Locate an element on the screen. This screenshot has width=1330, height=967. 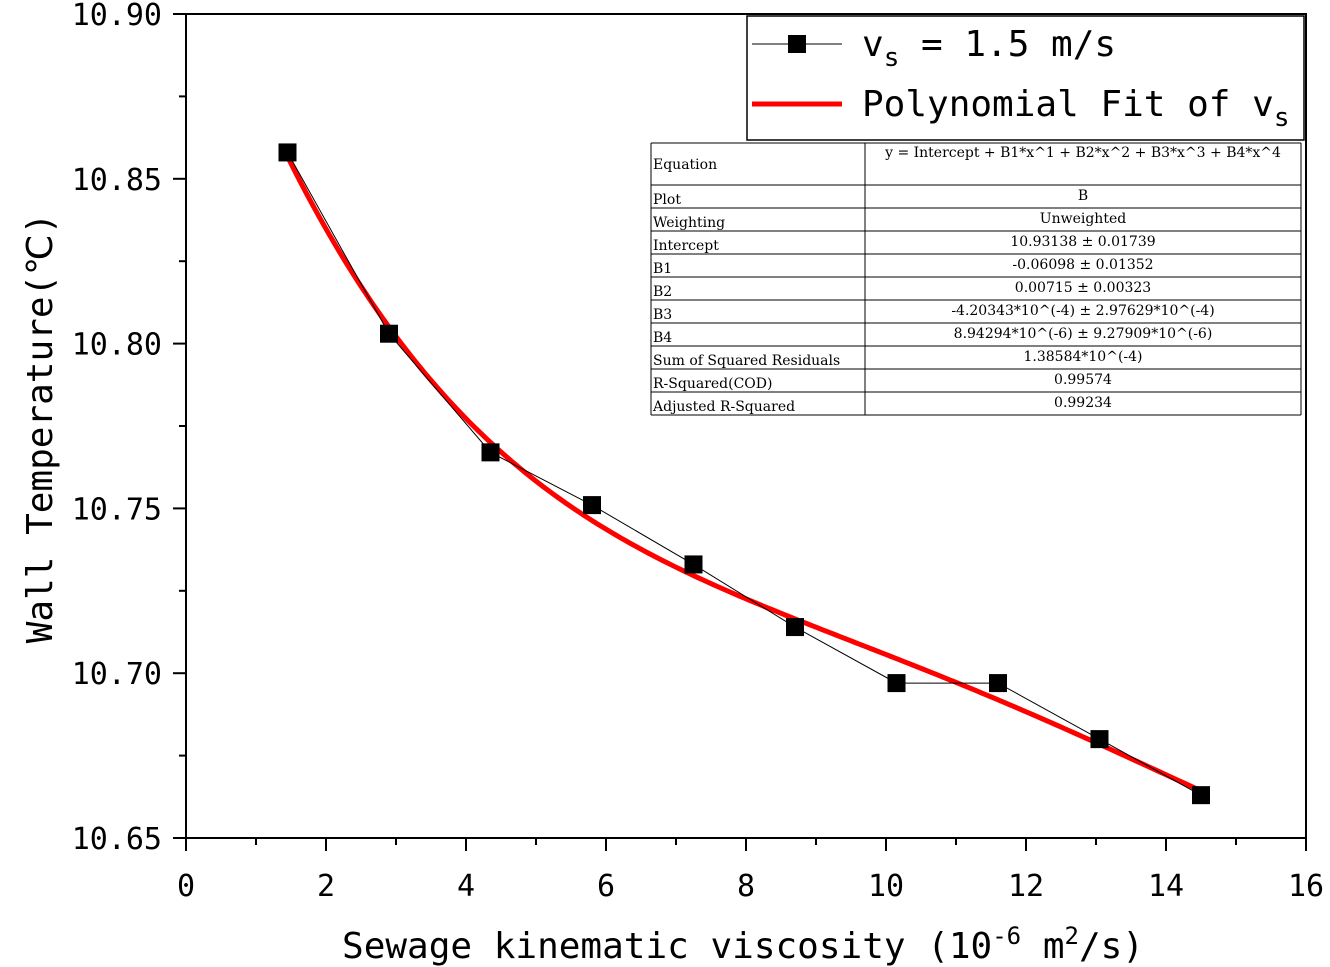
stats-row-value: 0.00715 ± 0.00323 is located at coordinates (1083, 288).